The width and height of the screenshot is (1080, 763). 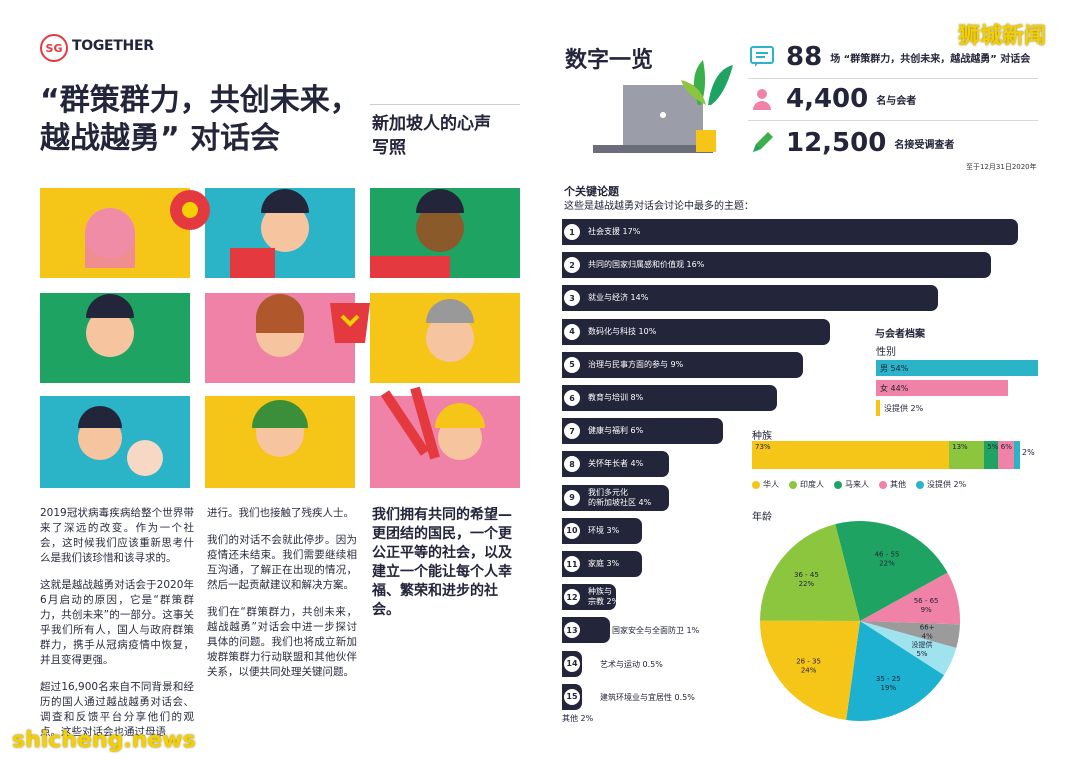 I want to click on topic-label: 家庭 3%, so click(x=604, y=563).